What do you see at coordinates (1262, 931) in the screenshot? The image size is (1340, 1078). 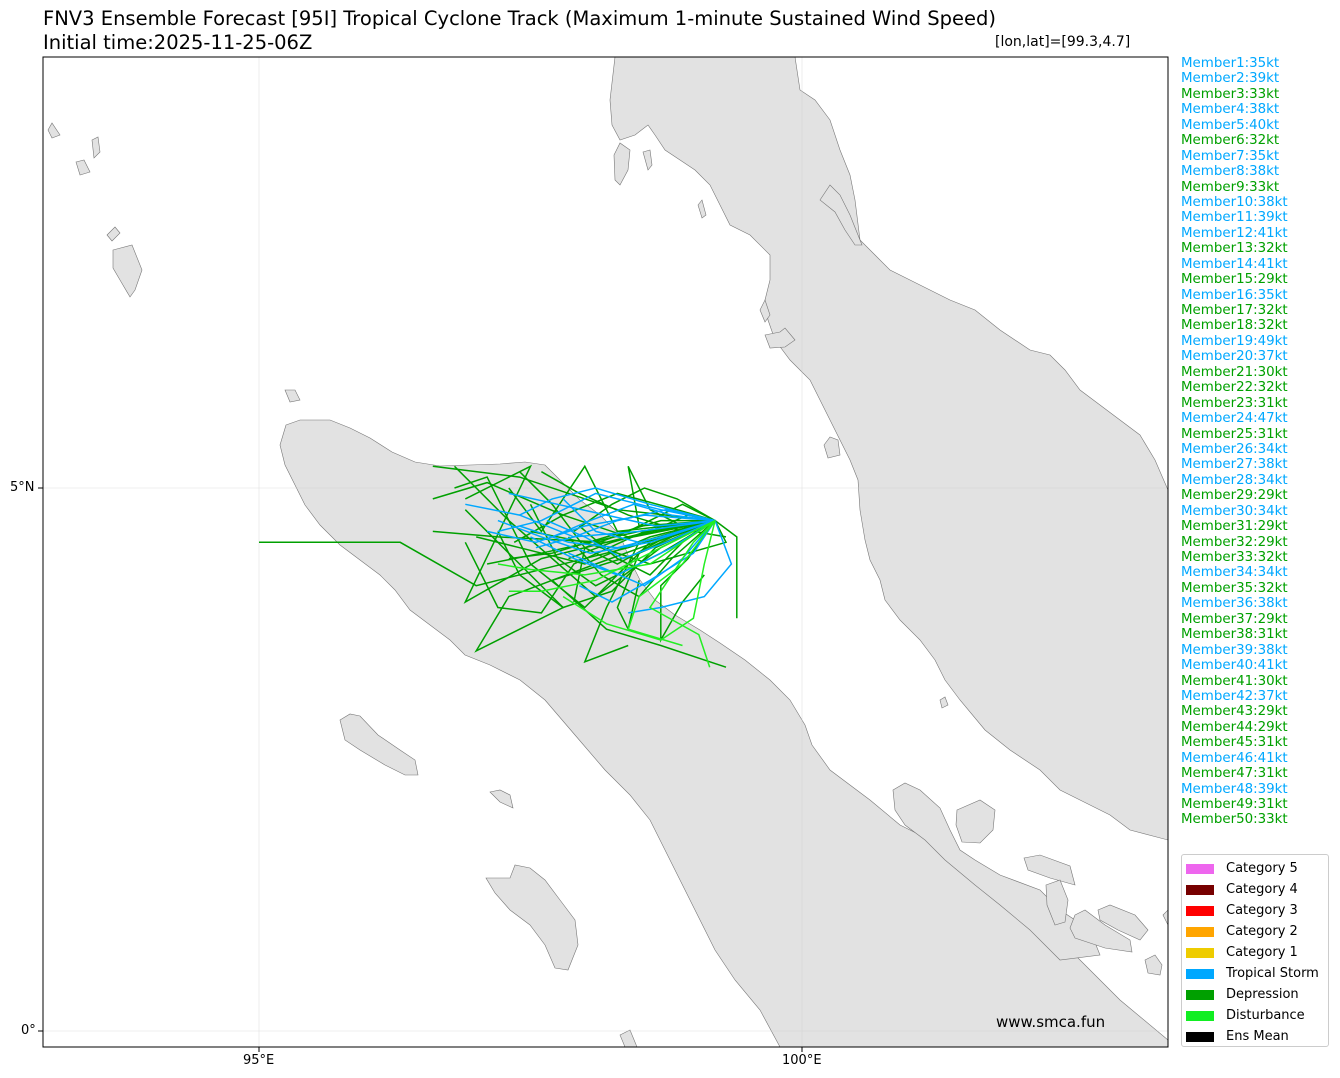 I see `legend-label: Category 2` at bounding box center [1262, 931].